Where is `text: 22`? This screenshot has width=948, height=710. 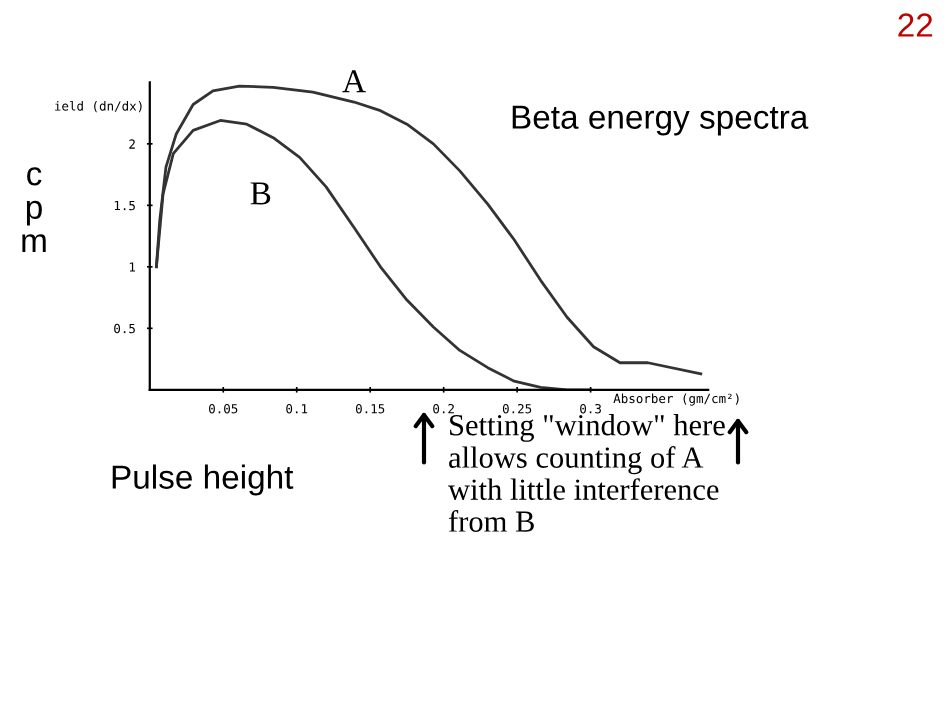
text: 22 is located at coordinates (915, 25).